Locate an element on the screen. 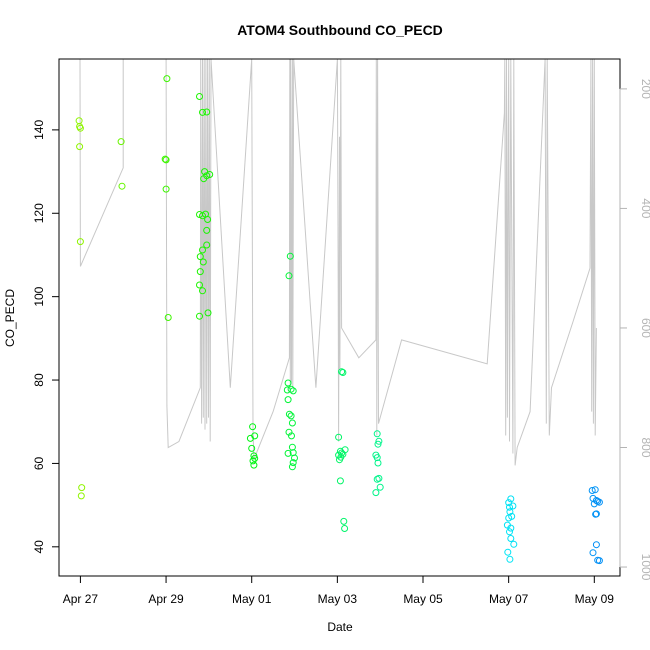 Image resolution: width=650 pixels, height=650 pixels. y2-tick-label: 400 is located at coordinates (644, 208).